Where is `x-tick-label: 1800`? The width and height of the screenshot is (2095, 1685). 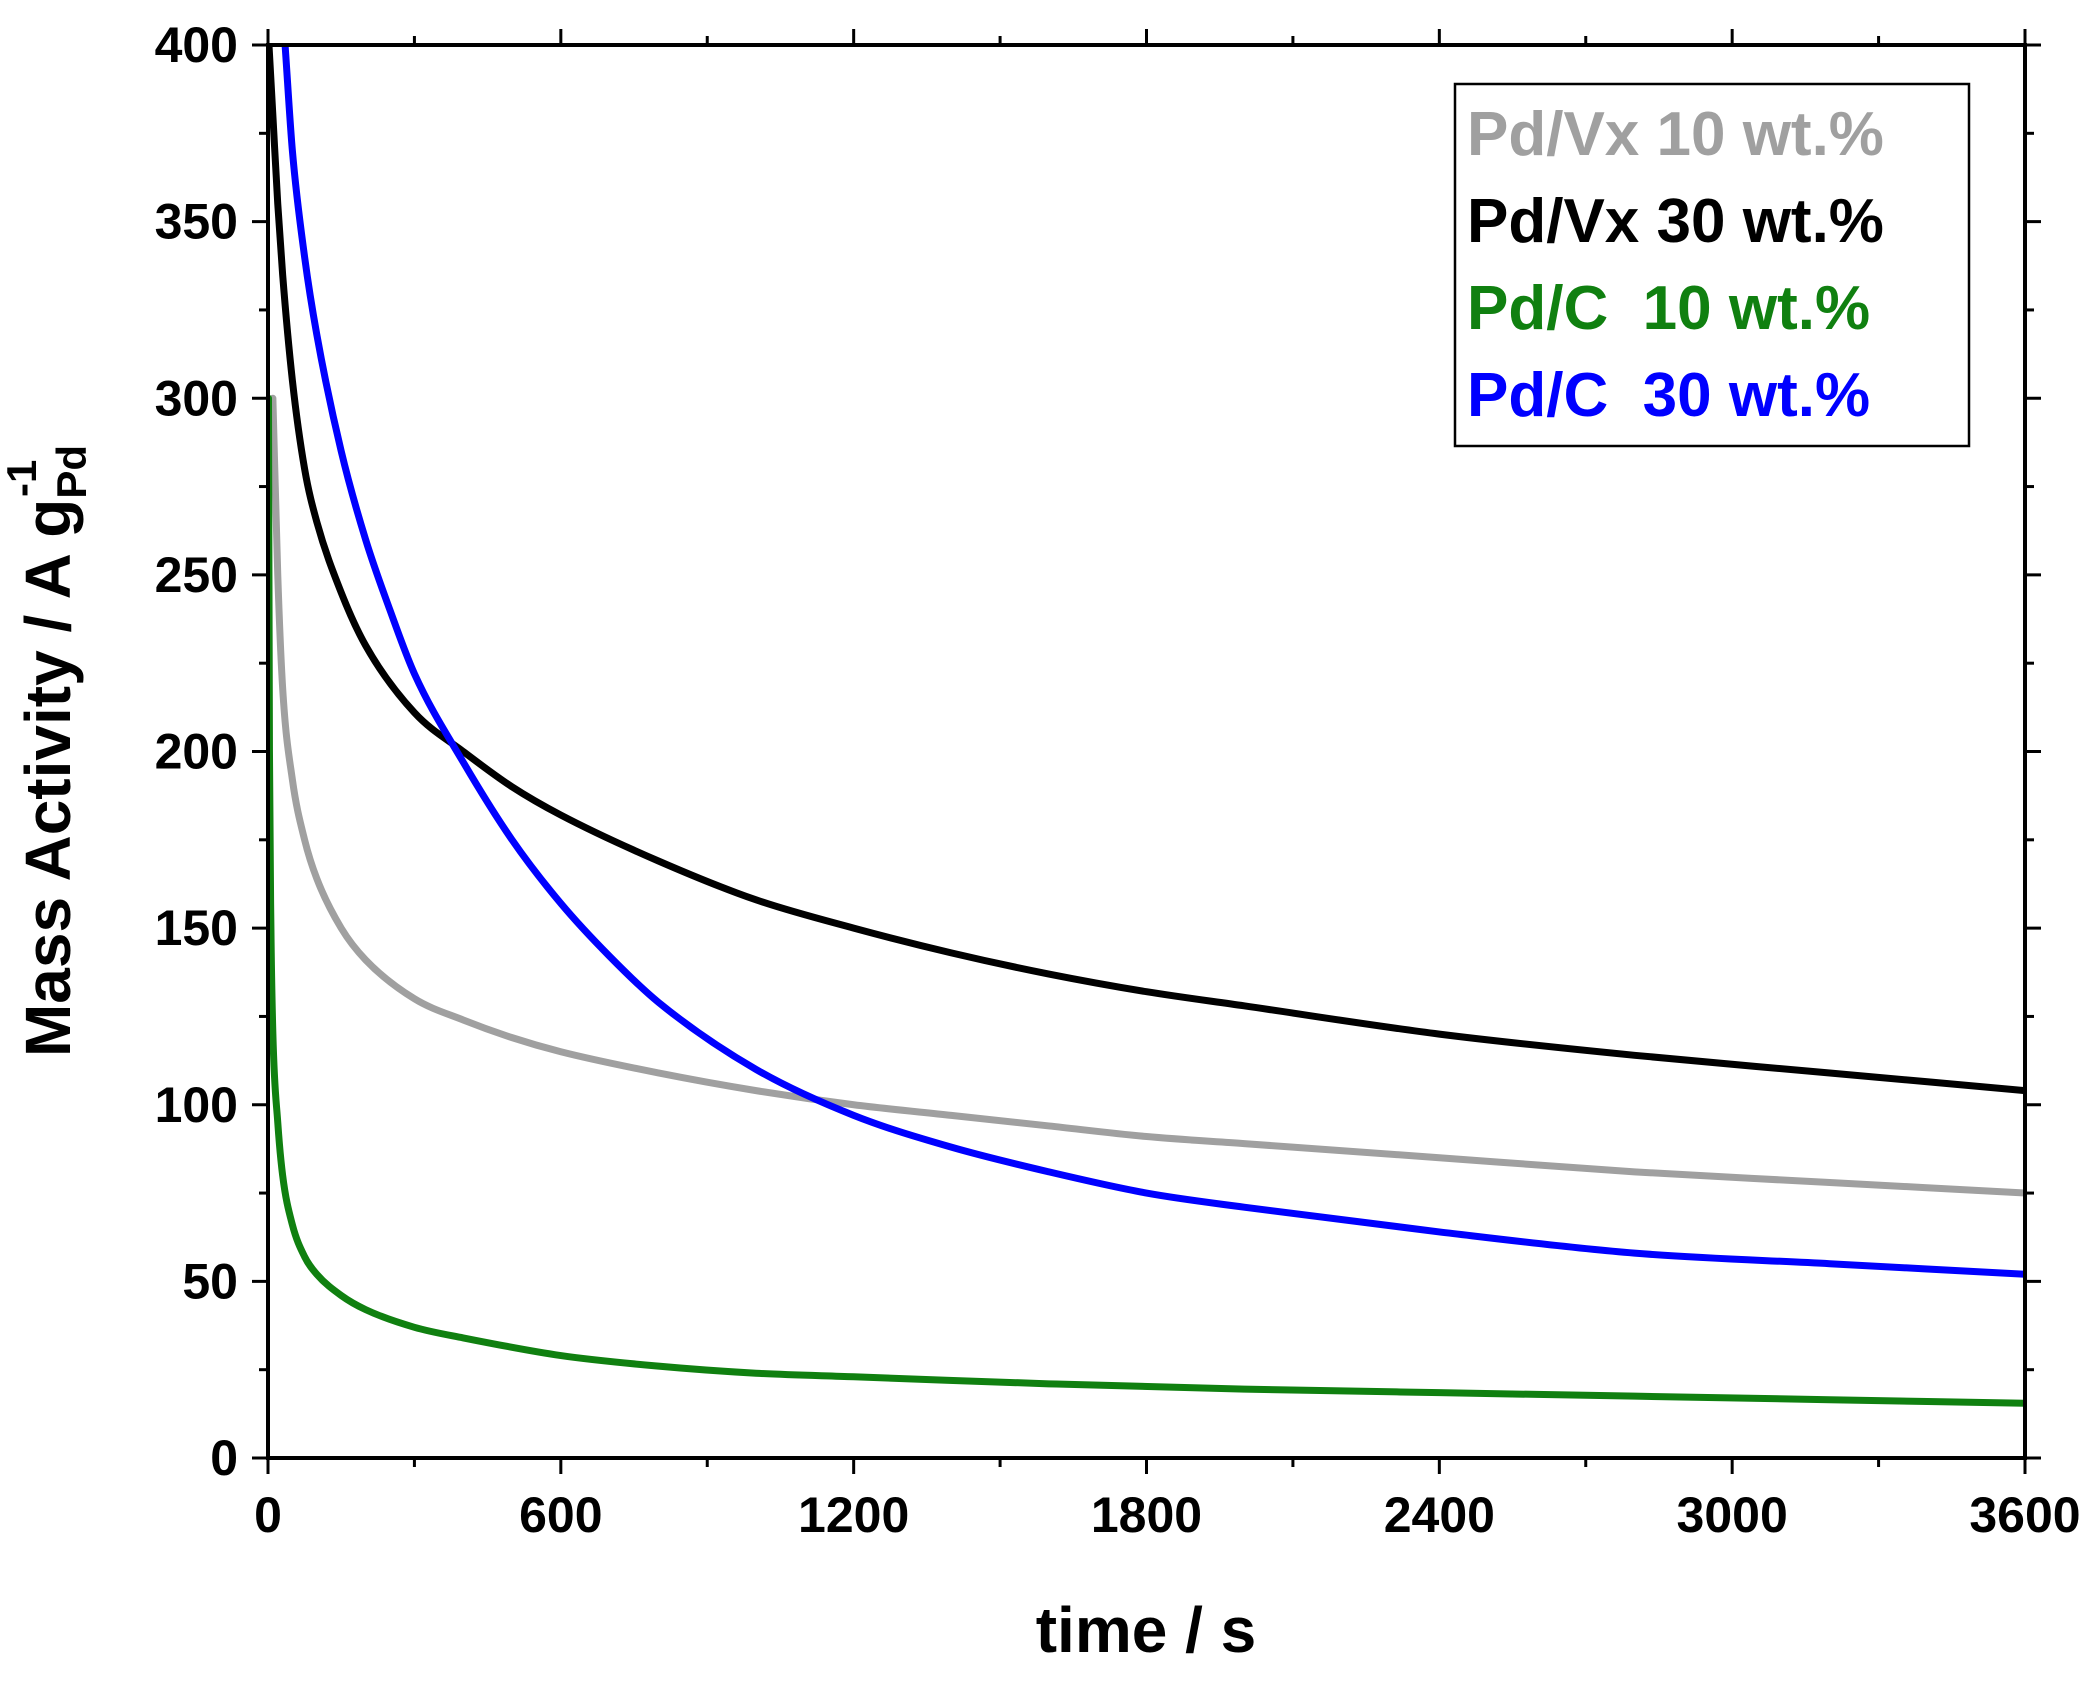
x-tick-label: 1800 is located at coordinates (1146, 1515).